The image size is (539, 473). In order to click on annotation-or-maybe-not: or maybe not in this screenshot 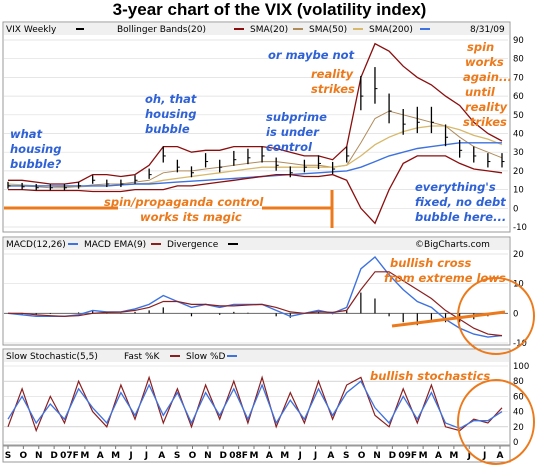, I will do `click(311, 55)`.